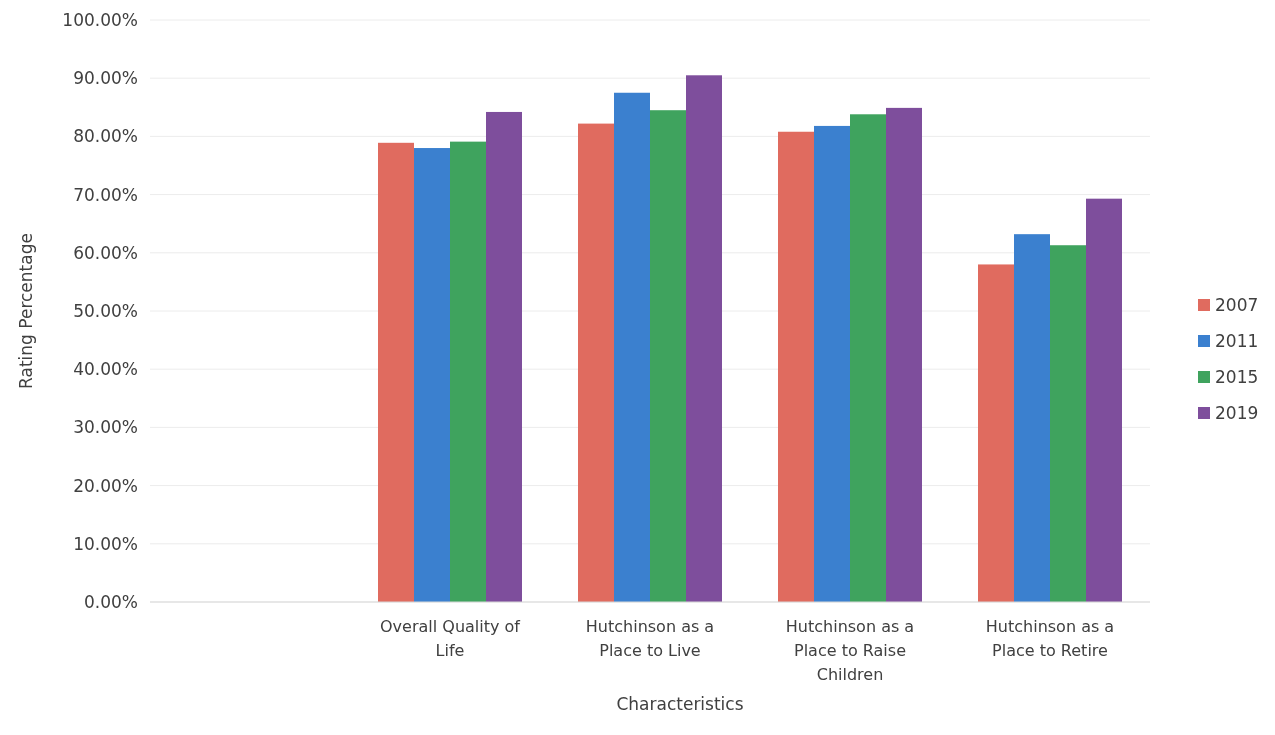  Describe the element at coordinates (105, 369) in the screenshot. I see `y-tick-label: 40.00%` at that location.